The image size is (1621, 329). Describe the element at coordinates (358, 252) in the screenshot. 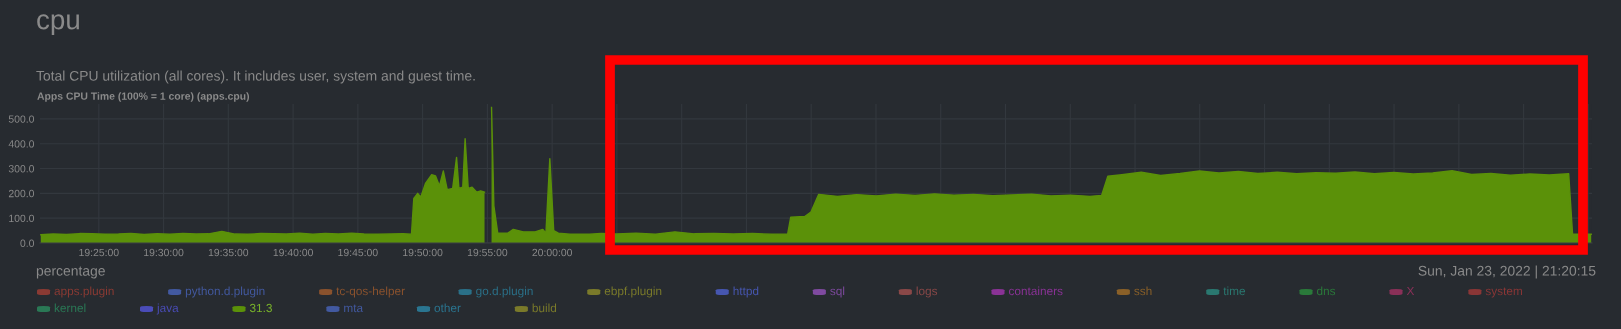

I see `x-tick-label: 19:45:00` at that location.